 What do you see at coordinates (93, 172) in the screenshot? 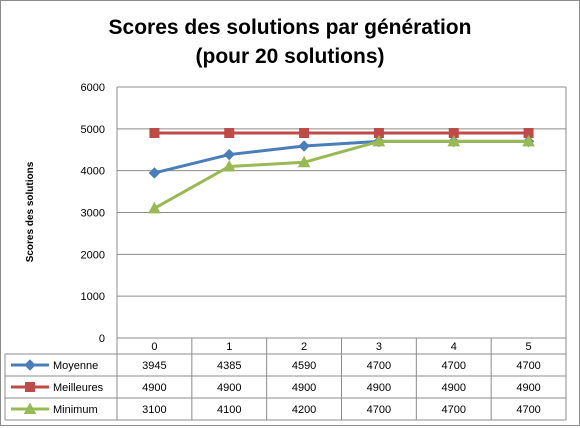
I see `y-tick-label: 4000` at bounding box center [93, 172].